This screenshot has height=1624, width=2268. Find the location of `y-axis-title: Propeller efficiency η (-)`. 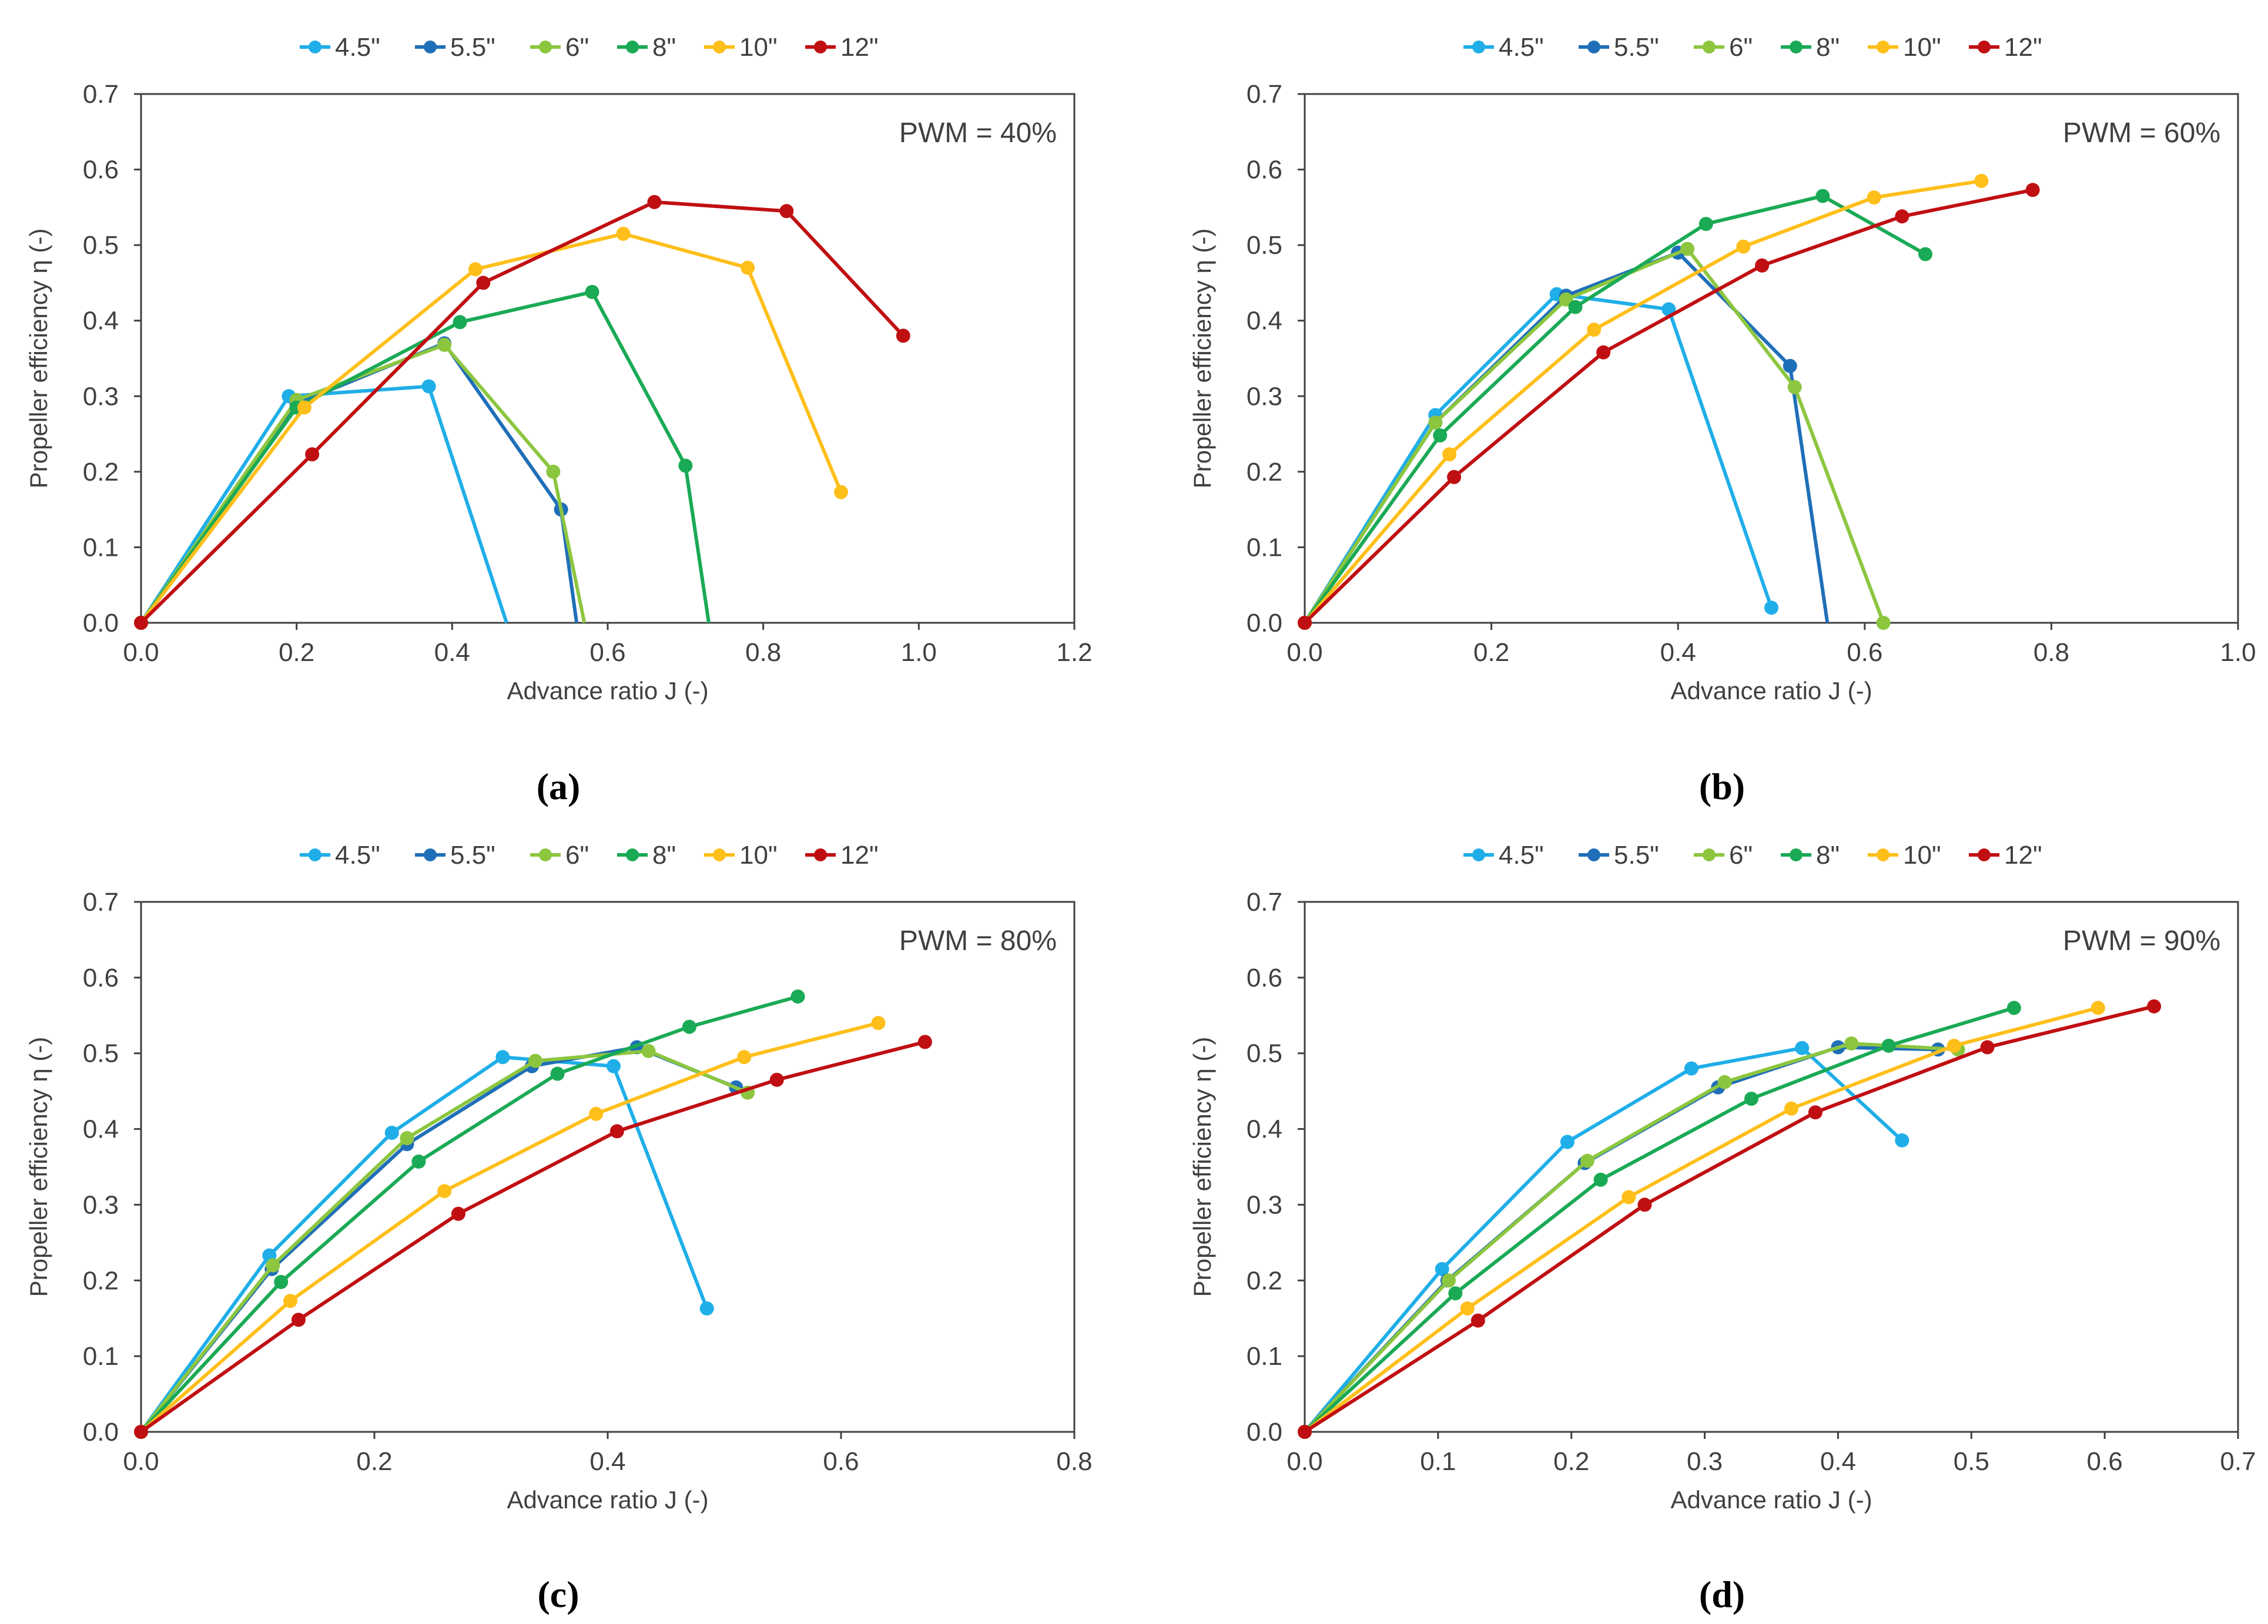

y-axis-title: Propeller efficiency η (-) is located at coordinates (1202, 1167).